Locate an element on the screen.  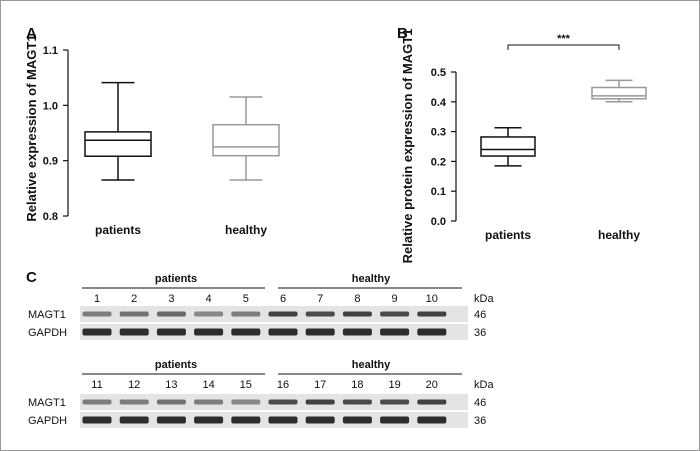
lane-number: 6 is located at coordinates (283, 299).